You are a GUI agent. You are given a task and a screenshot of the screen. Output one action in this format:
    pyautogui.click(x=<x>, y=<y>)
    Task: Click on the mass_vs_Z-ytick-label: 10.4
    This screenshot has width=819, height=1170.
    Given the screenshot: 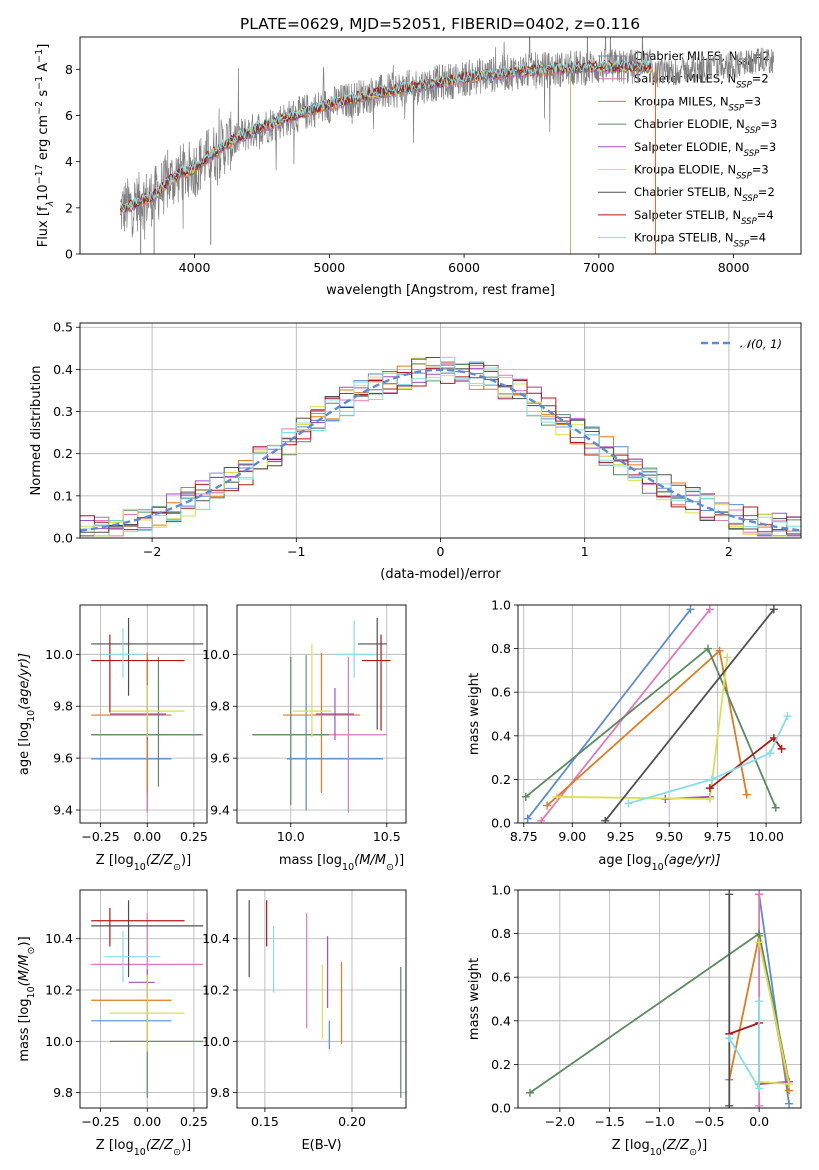 What is the action you would take?
    pyautogui.click(x=59, y=938)
    